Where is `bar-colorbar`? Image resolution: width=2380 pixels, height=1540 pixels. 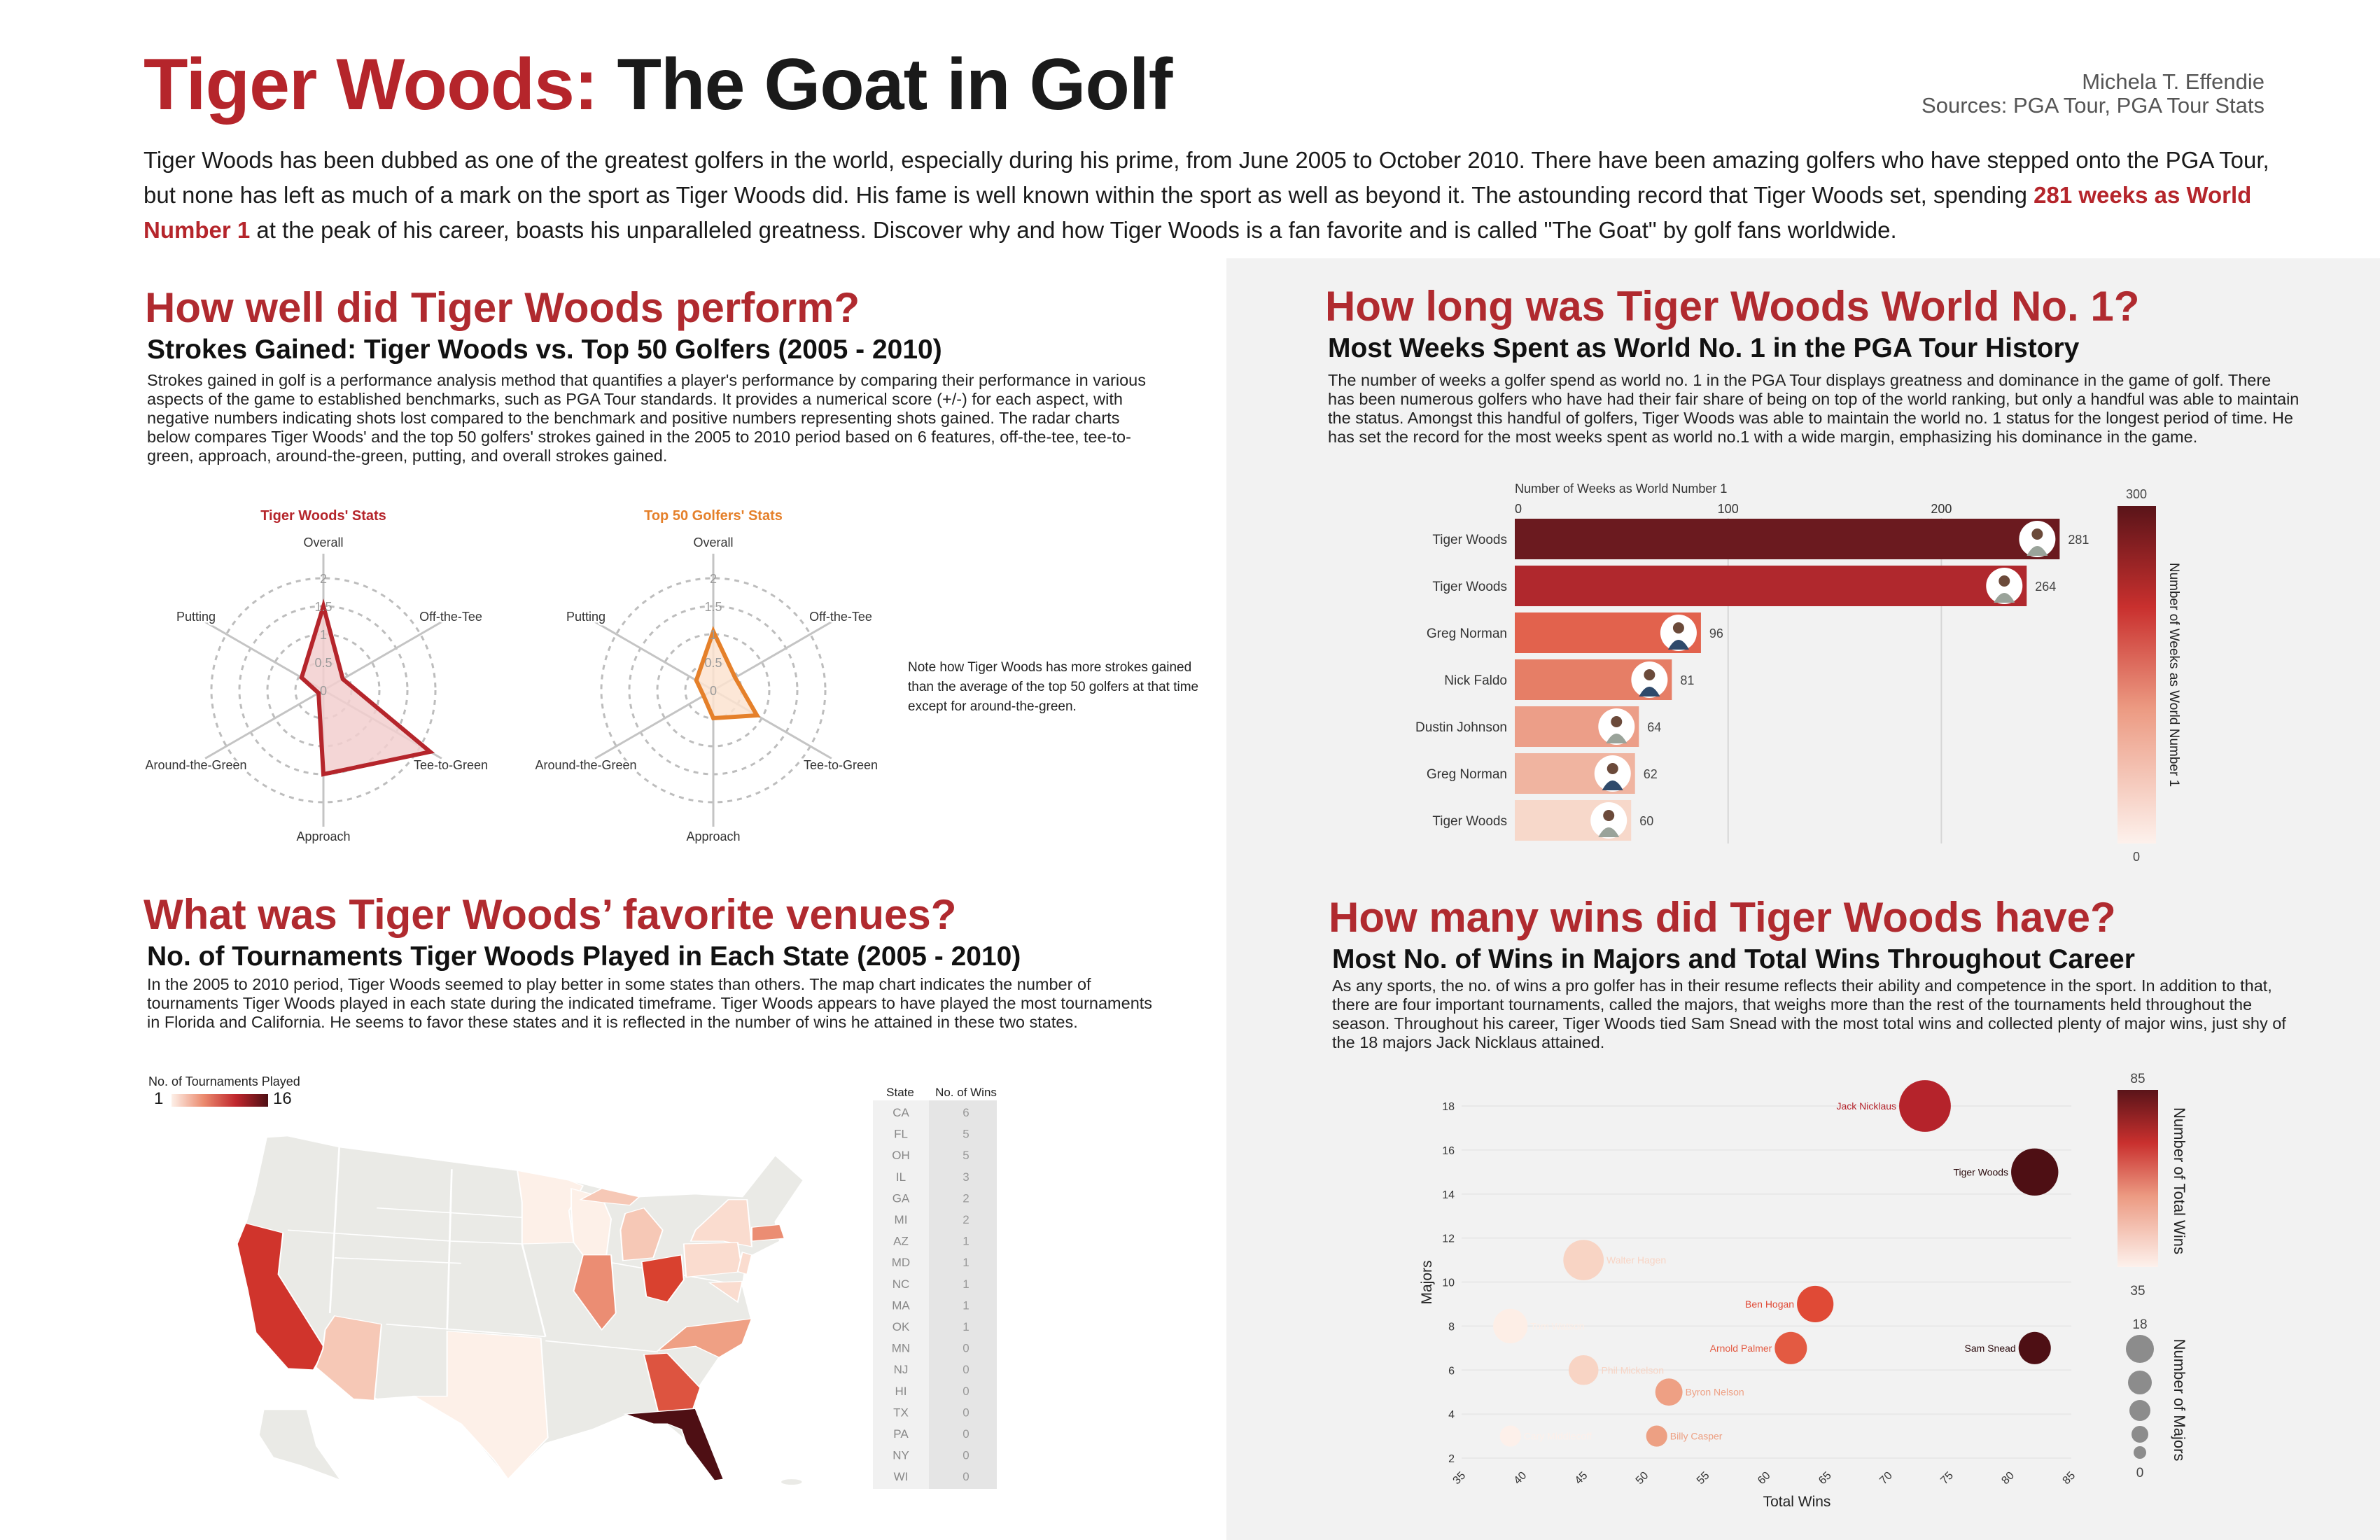
bar-colorbar is located at coordinates (2137, 675).